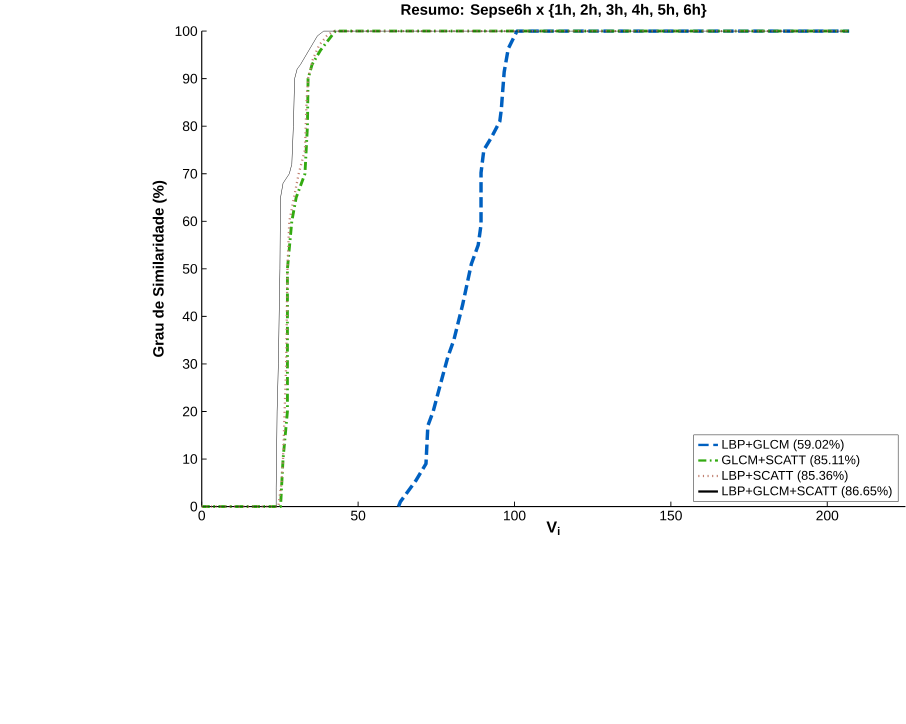 The width and height of the screenshot is (906, 724). I want to click on y-tick-label: 90, so click(190, 79).